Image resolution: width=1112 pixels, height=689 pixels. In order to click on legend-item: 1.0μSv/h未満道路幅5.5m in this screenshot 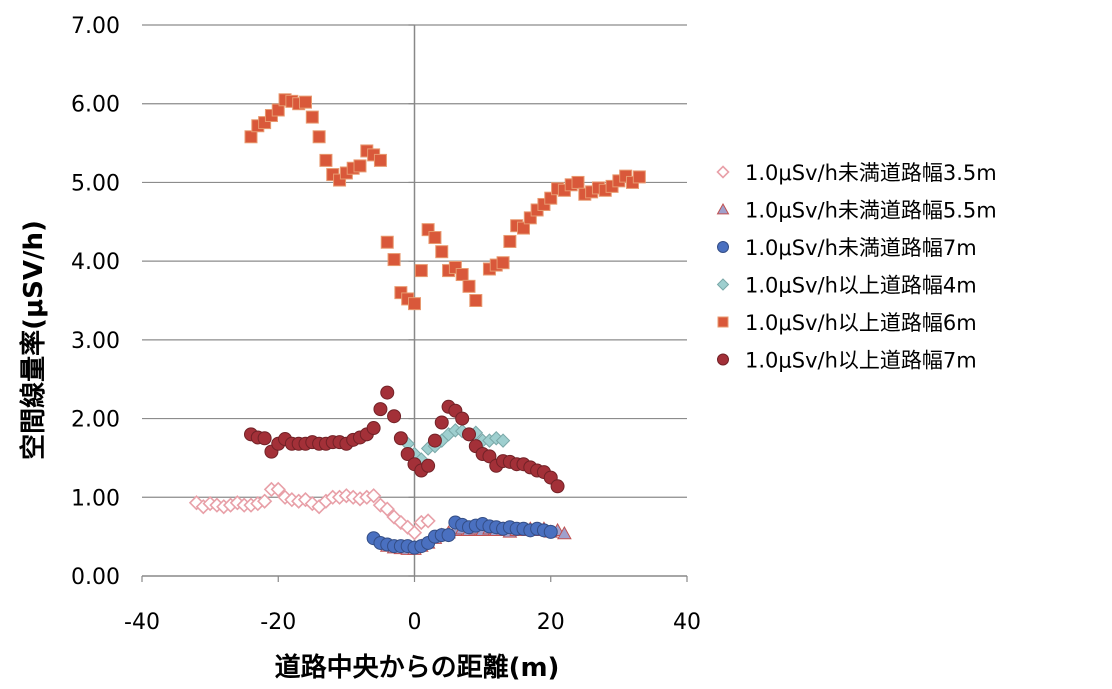, I will do `click(856, 211)`.